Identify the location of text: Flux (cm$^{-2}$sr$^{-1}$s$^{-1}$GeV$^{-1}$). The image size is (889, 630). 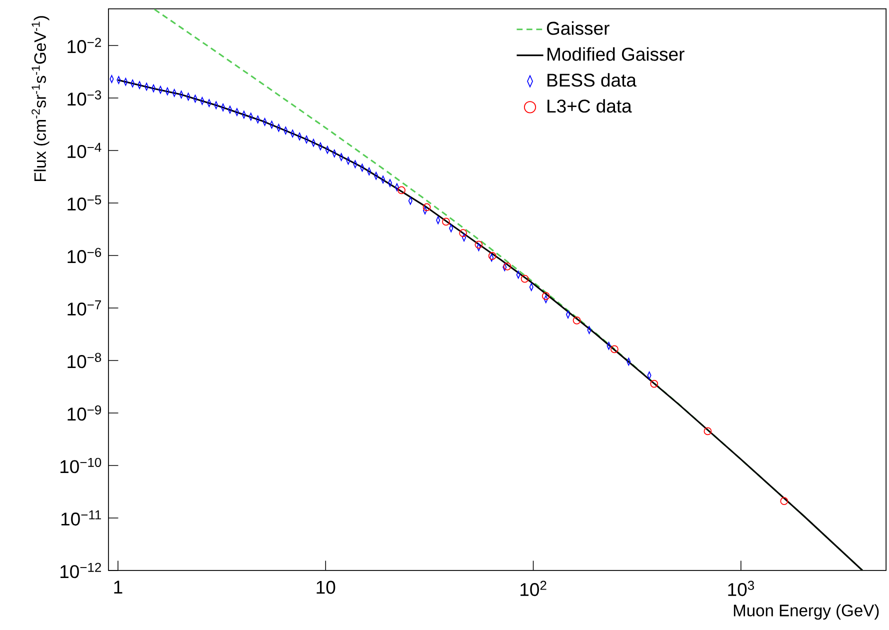
(41, 98).